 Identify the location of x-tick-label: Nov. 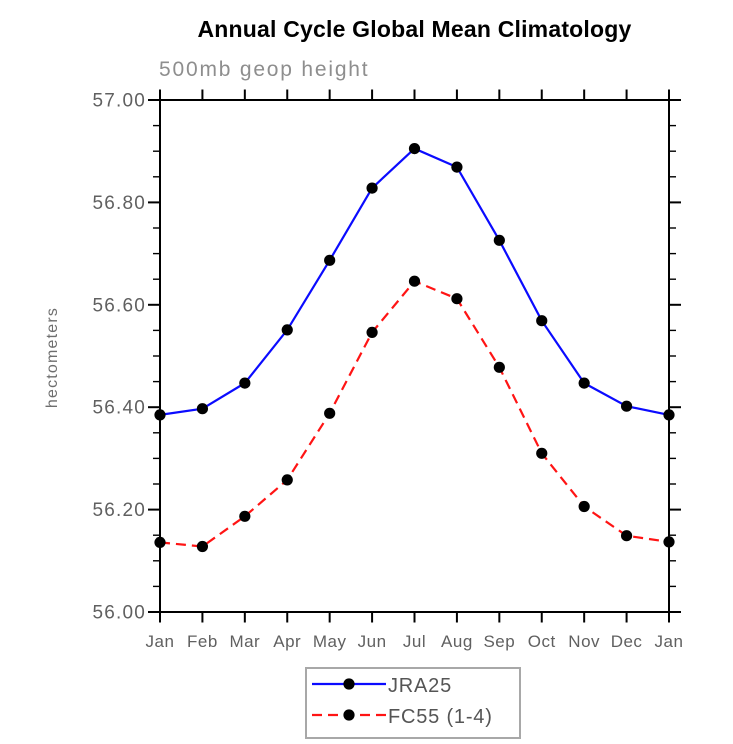
(584, 641).